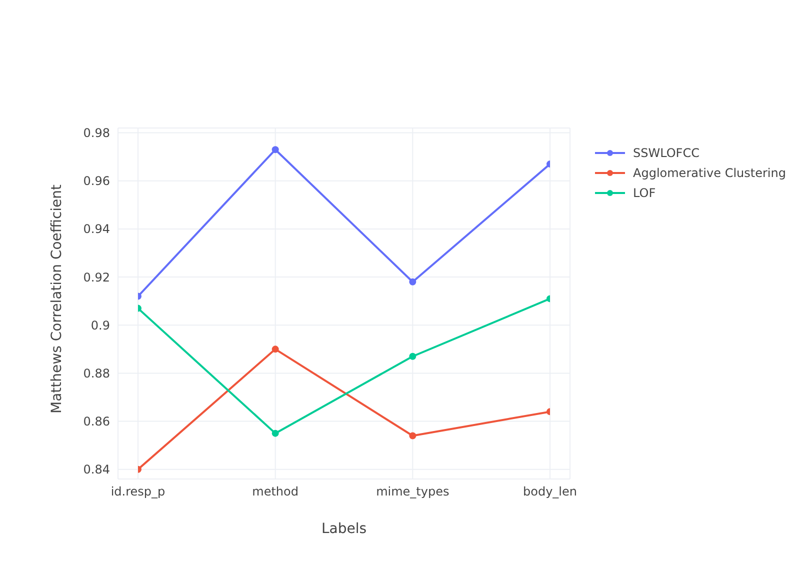 The height and width of the screenshot is (587, 810). Describe the element at coordinates (96, 373) in the screenshot. I see `y-tick-label: 0.88` at that location.